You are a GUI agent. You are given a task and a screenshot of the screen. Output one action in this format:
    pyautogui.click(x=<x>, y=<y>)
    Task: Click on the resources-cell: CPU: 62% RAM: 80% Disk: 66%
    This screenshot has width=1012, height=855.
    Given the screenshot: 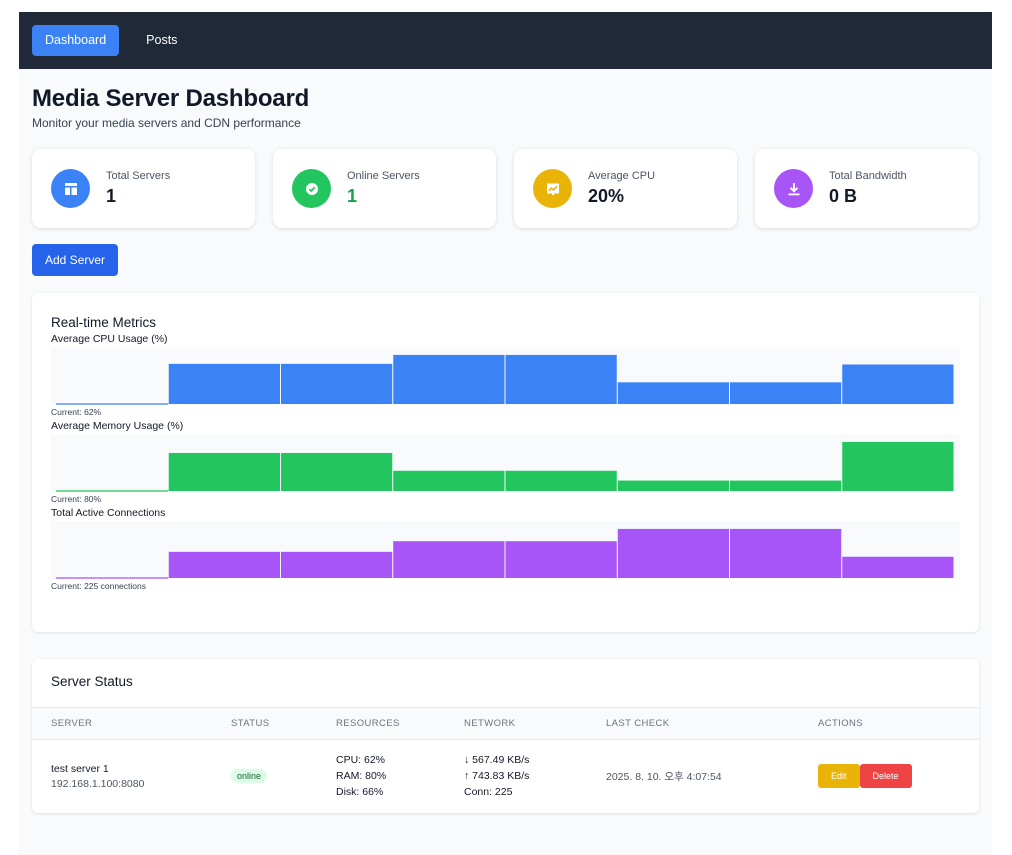 What is the action you would take?
    pyautogui.click(x=381, y=776)
    